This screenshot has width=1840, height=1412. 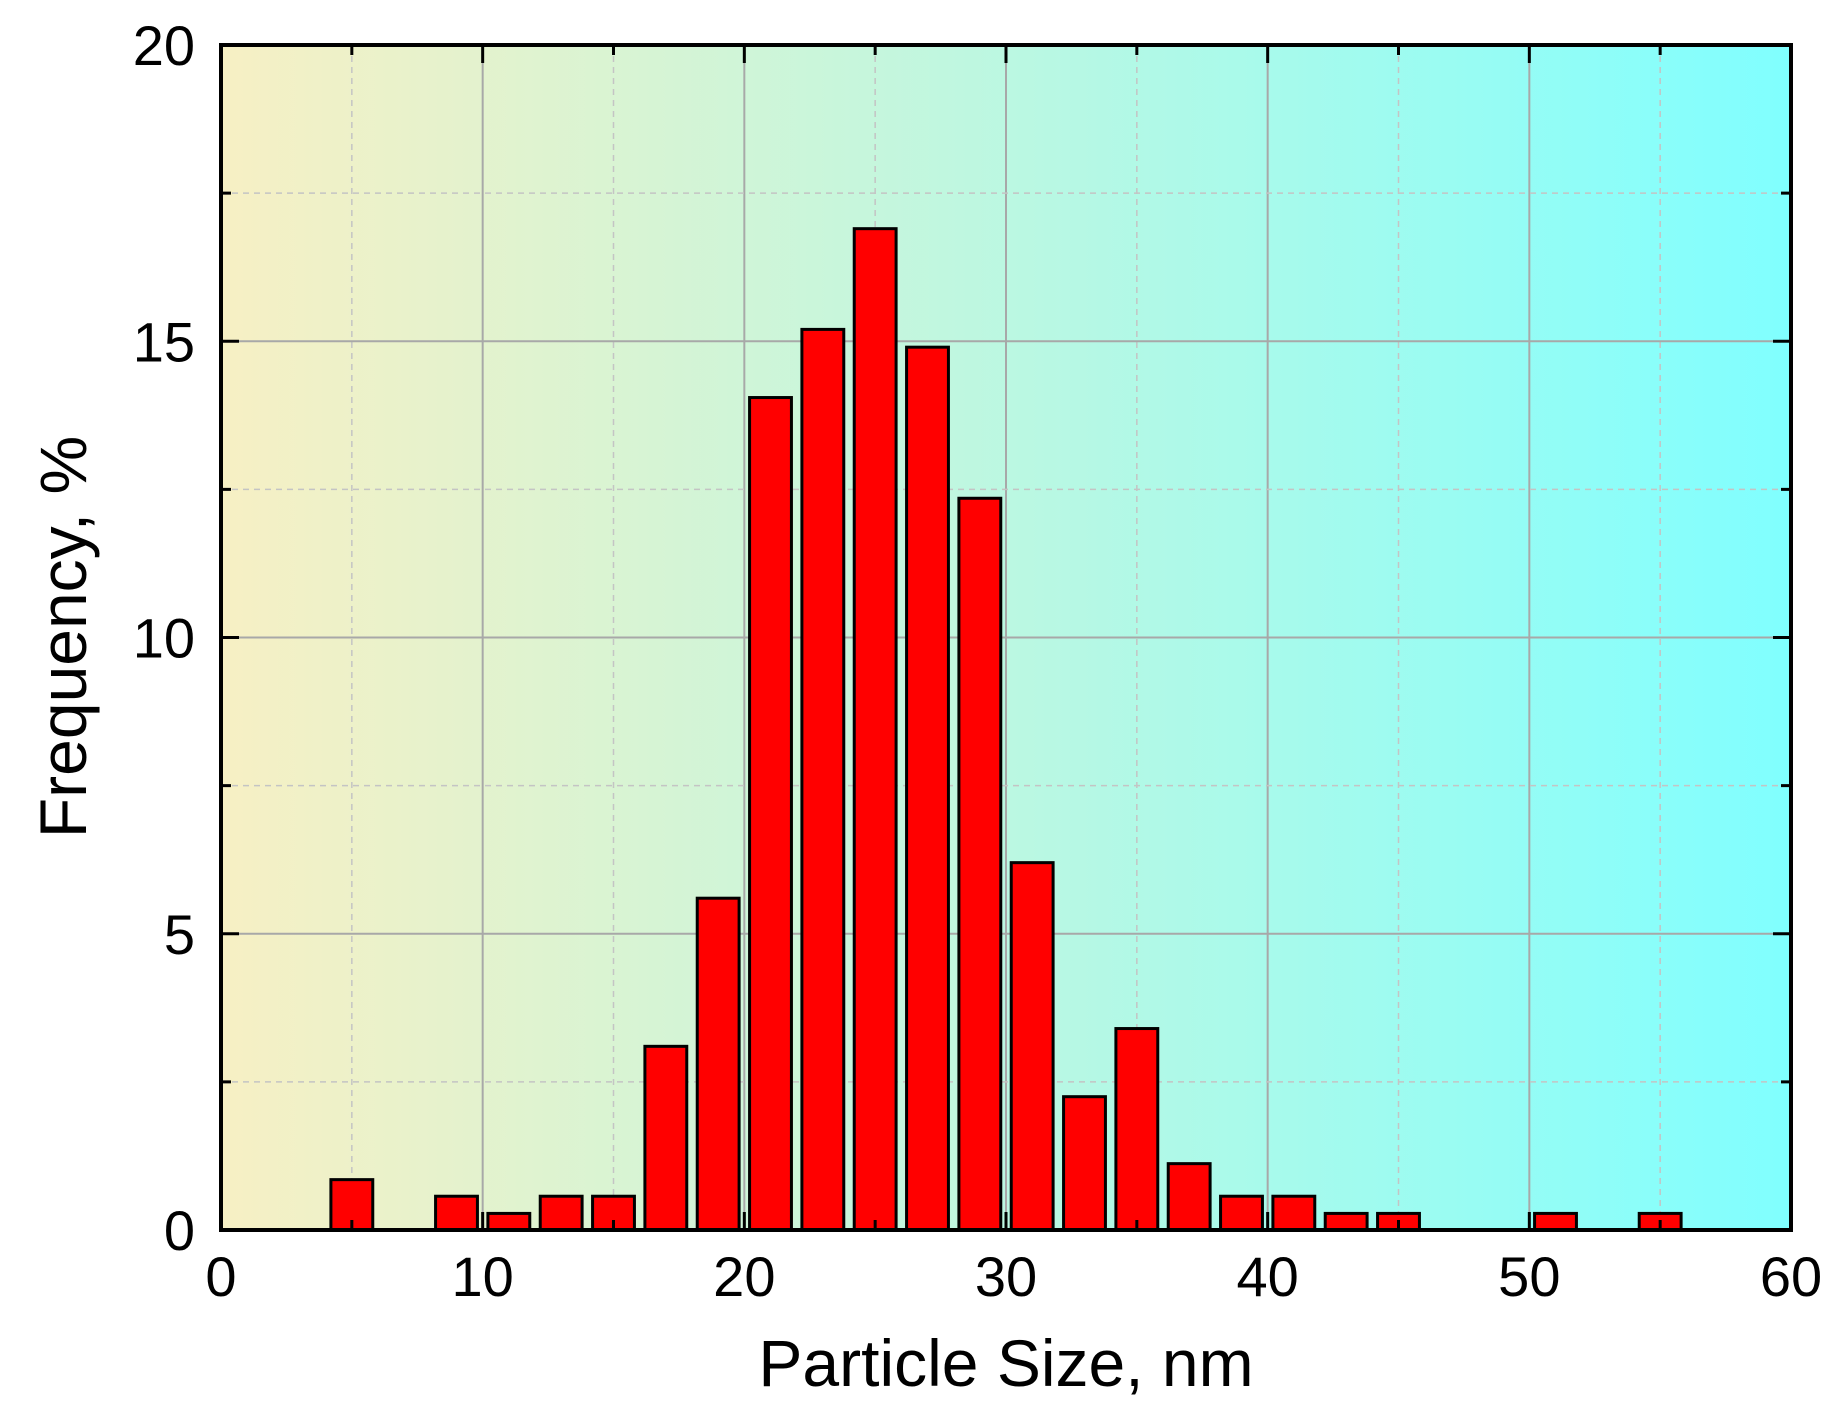 I want to click on y-axis-tick-labels: 0 5 10 15 20, so click(x=164, y=638).